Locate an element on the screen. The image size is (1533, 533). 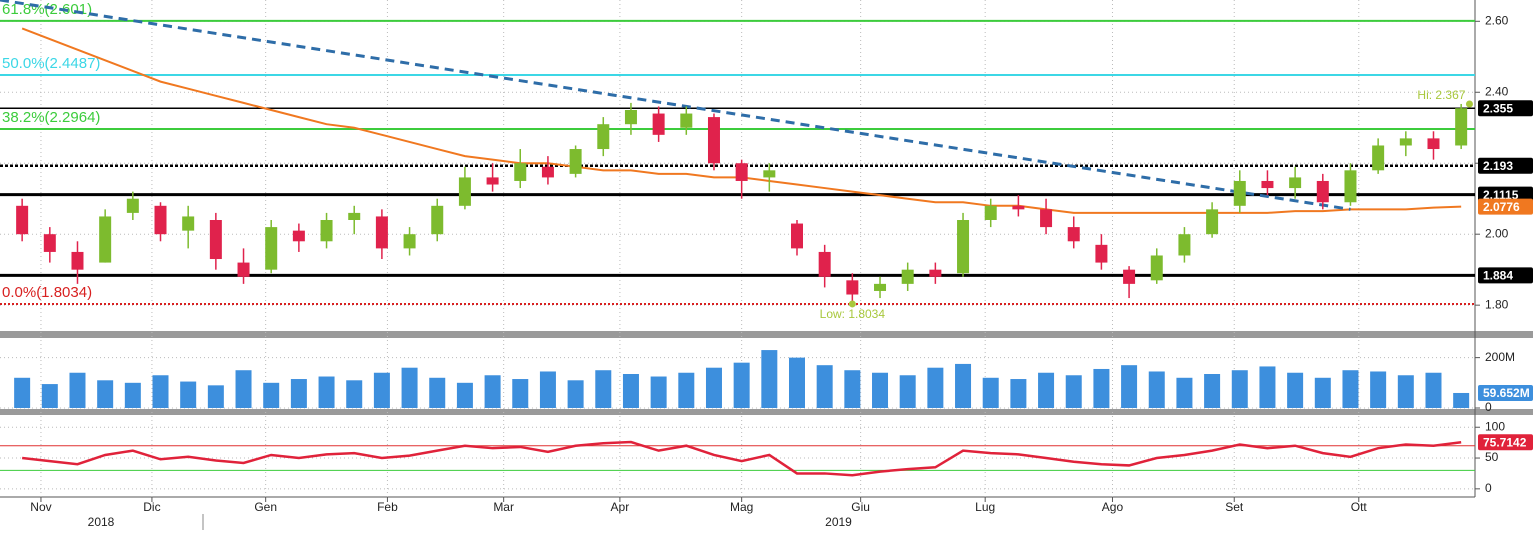
x-tick-label: Dic is located at coordinates (151, 507).